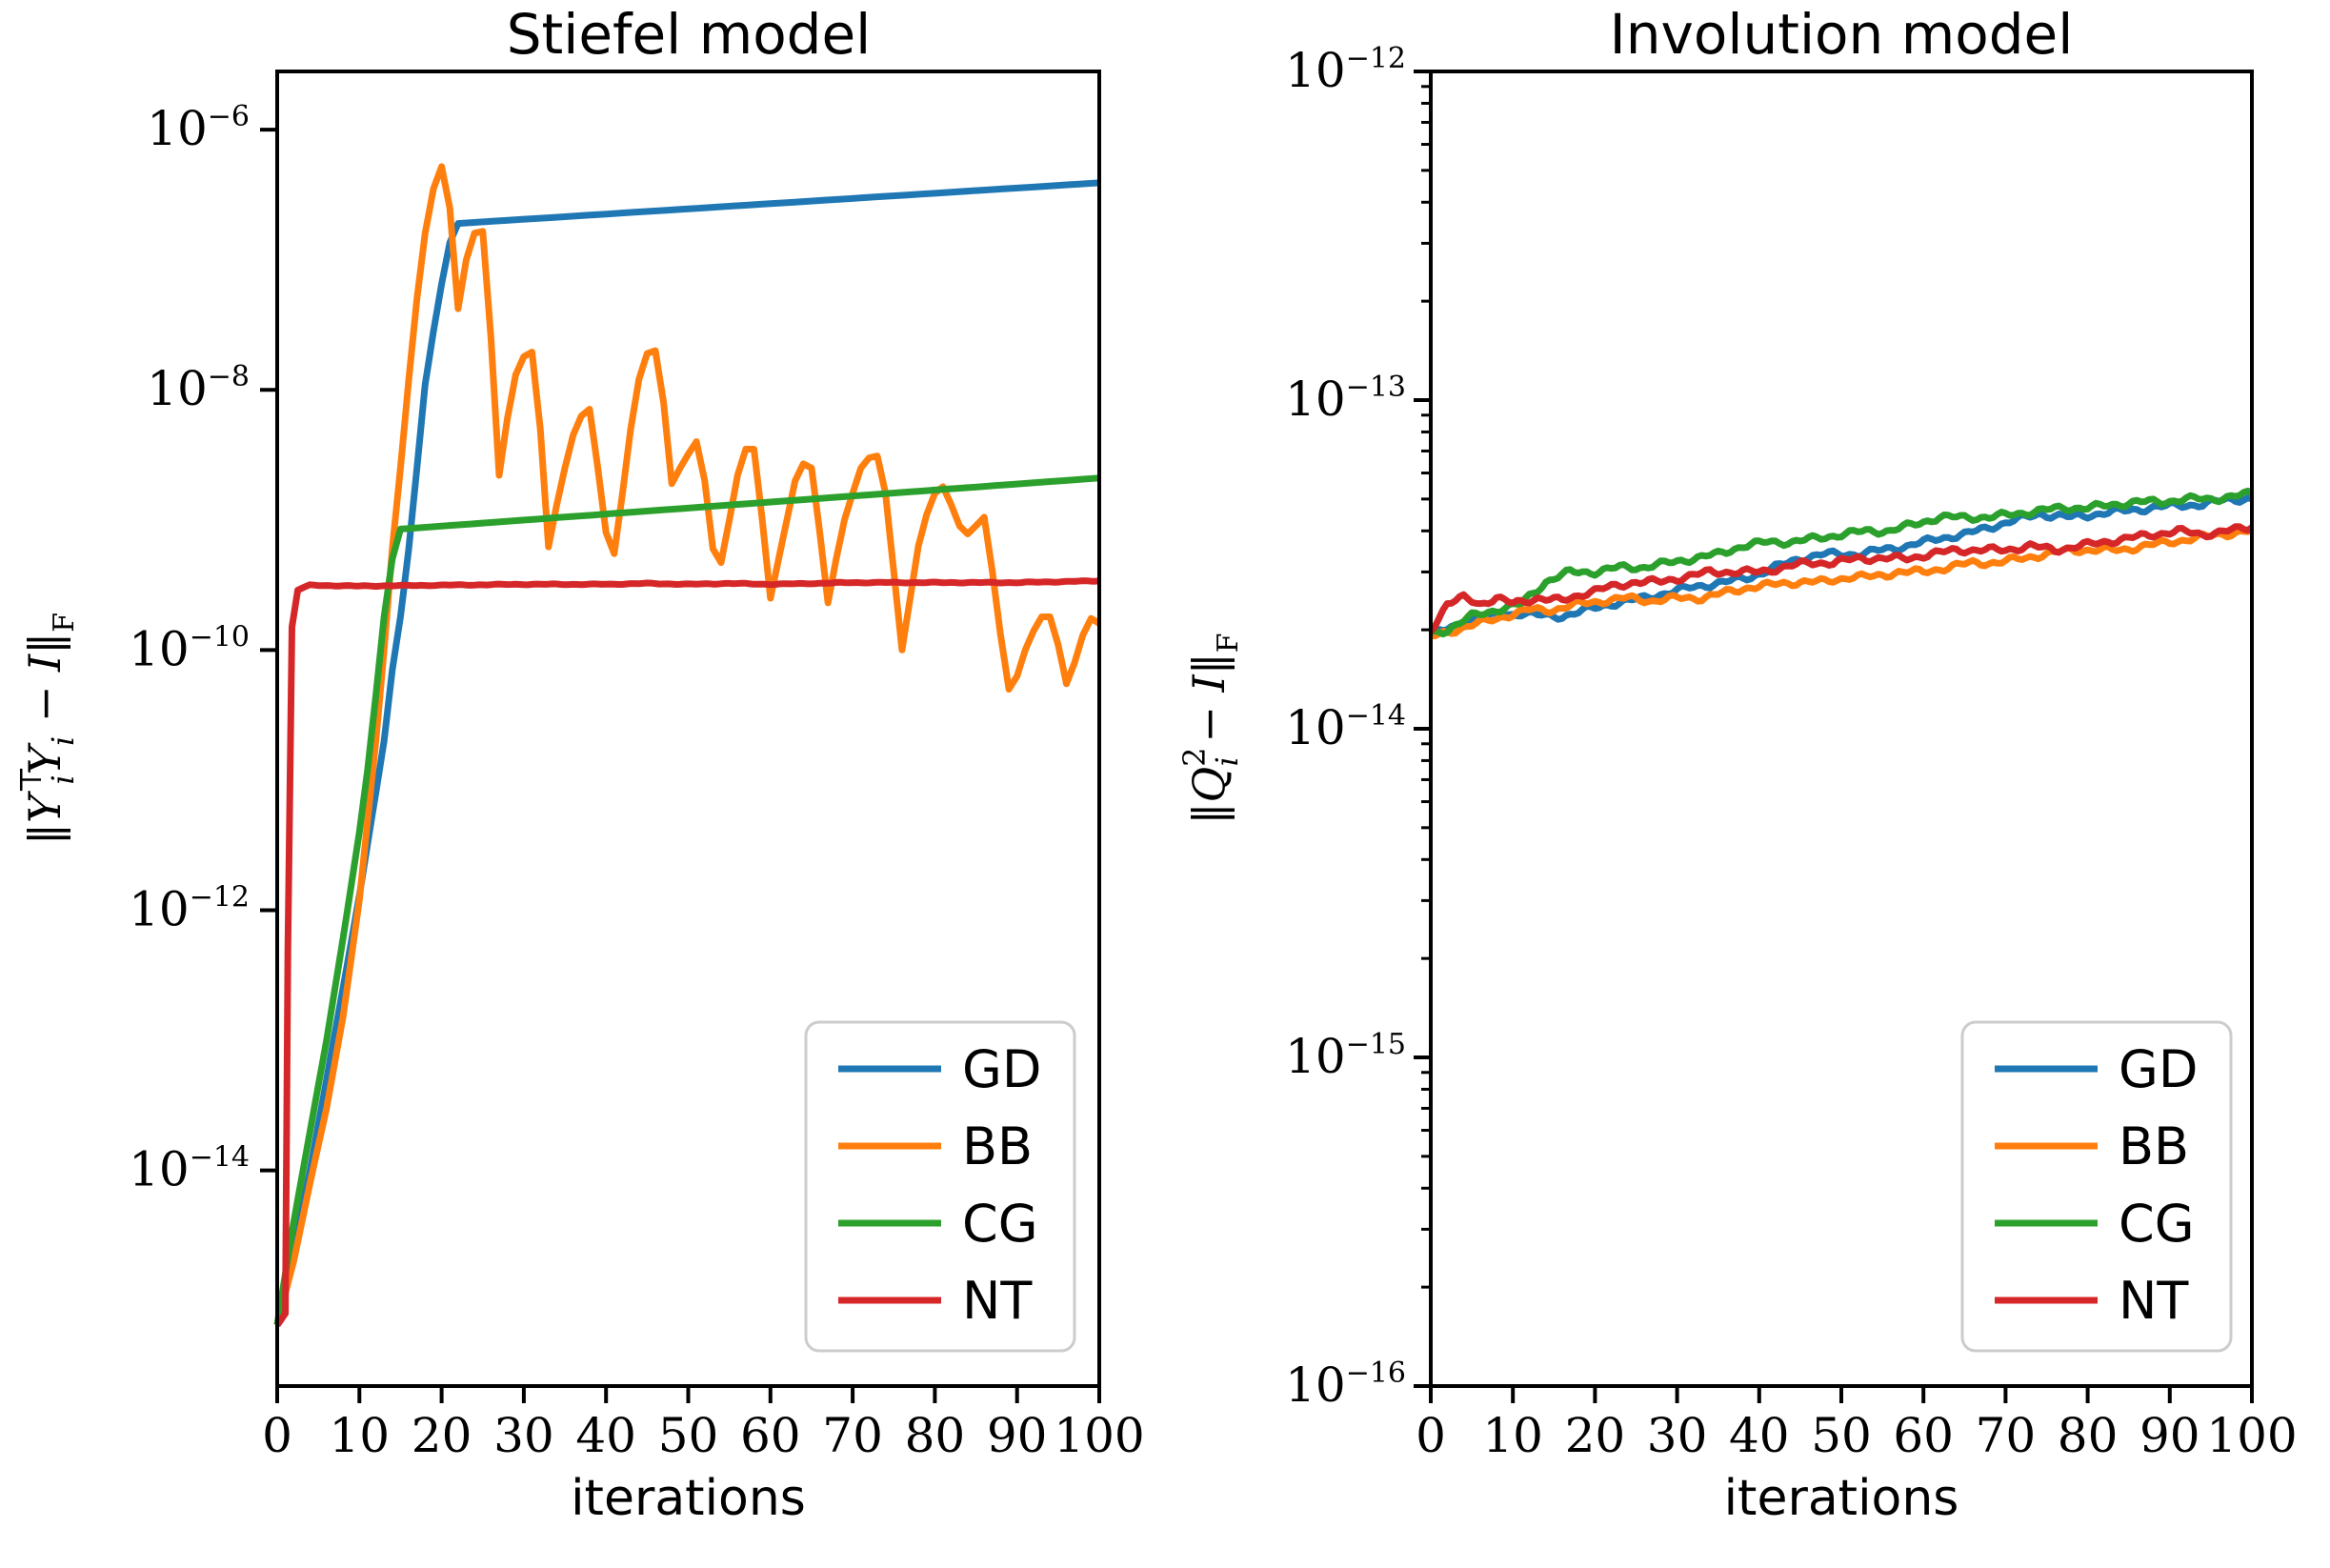  I want to click on panel-title: Involution model, so click(1842, 34).